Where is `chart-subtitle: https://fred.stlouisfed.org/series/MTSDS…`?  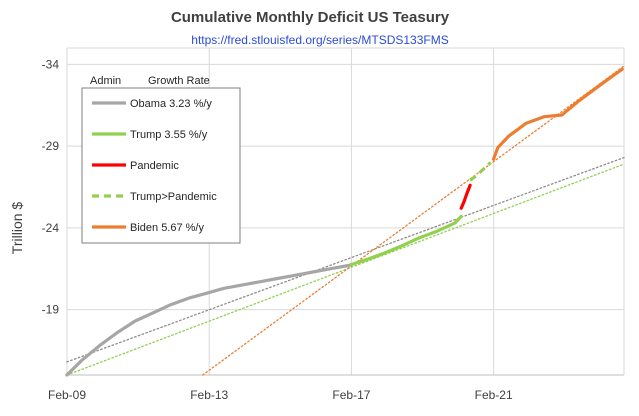 chart-subtitle: https://fred.stlouisfed.org/series/MTSDS… is located at coordinates (319, 40).